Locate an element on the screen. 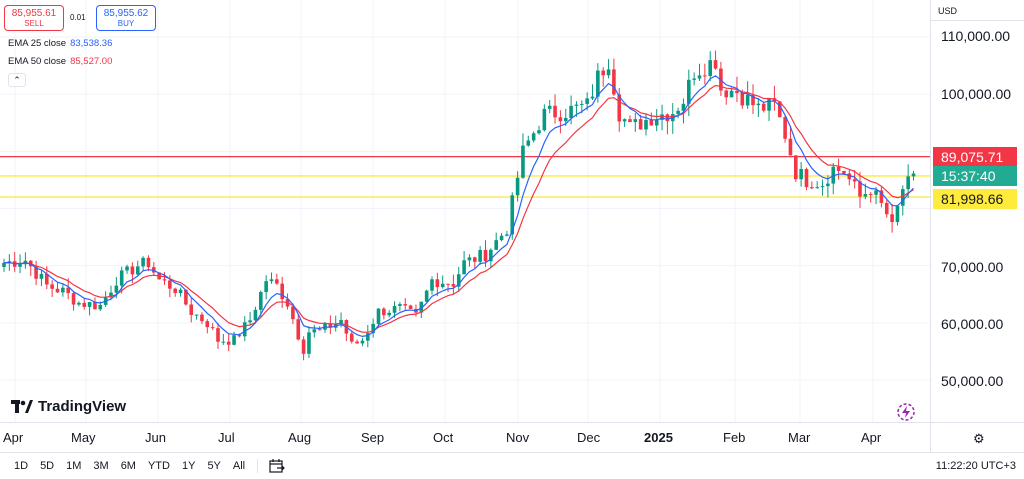  lightning-icon is located at coordinates (906, 412).